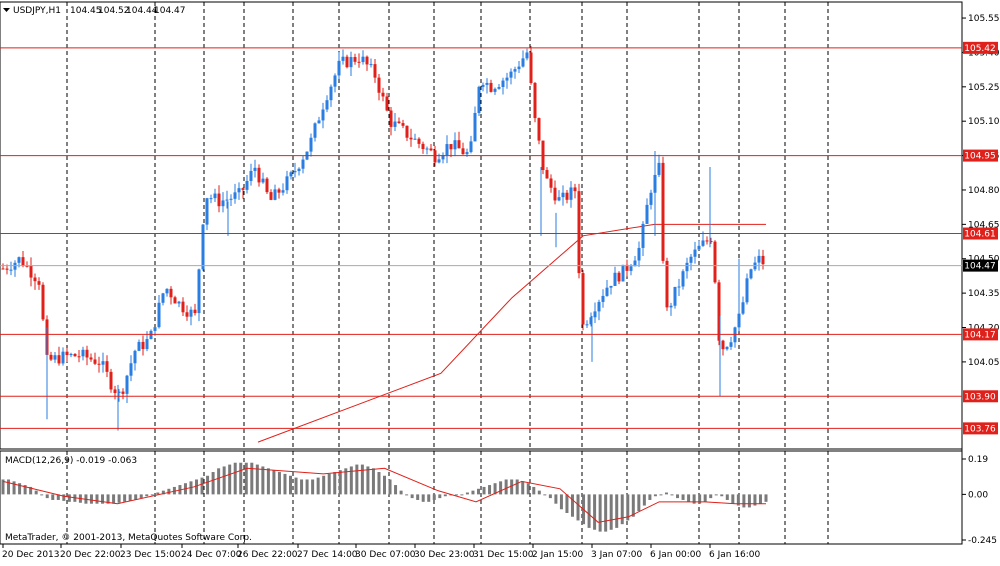 The width and height of the screenshot is (1000, 566). I want to click on price-tick-label: 105.10, so click(984, 122).